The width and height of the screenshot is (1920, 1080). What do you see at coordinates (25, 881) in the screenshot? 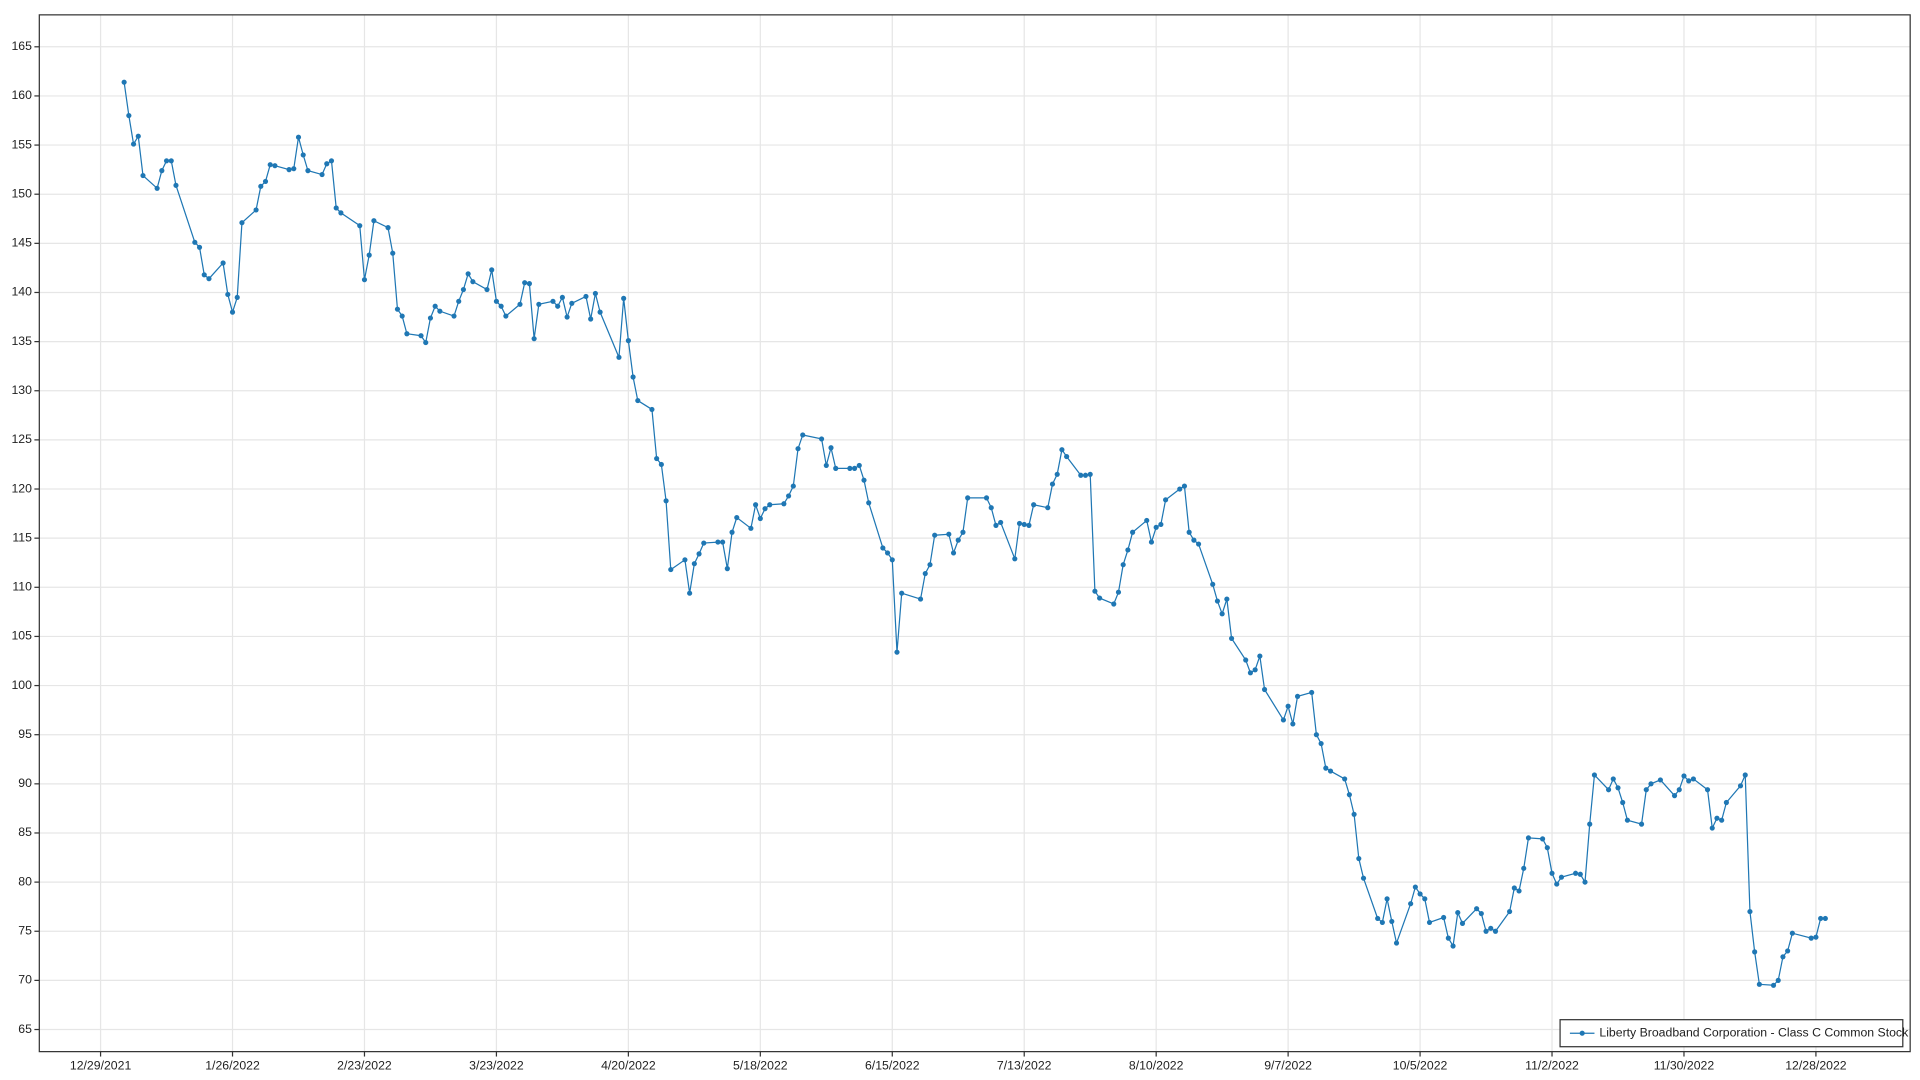
I see `y-tick-label: 80` at bounding box center [25, 881].